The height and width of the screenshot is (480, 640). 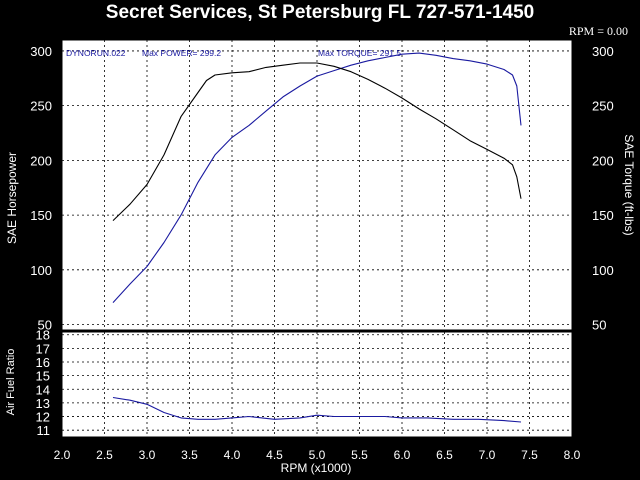 I want to click on afr-y-tick-label: 18, so click(x=43, y=335).